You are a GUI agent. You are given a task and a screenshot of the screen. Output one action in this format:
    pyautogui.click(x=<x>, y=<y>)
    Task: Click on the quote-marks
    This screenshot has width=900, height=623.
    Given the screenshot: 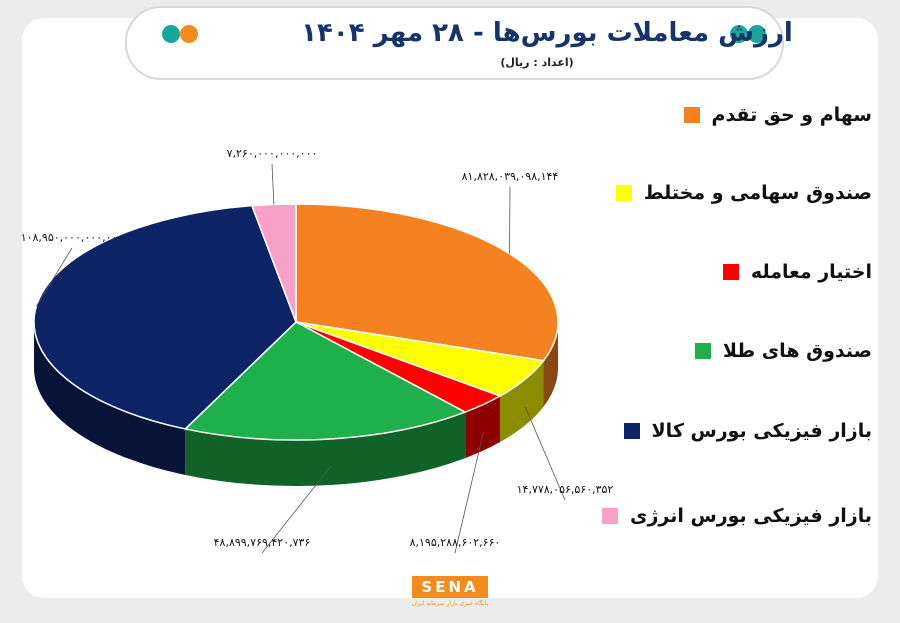 What is the action you would take?
    pyautogui.click(x=464, y=34)
    